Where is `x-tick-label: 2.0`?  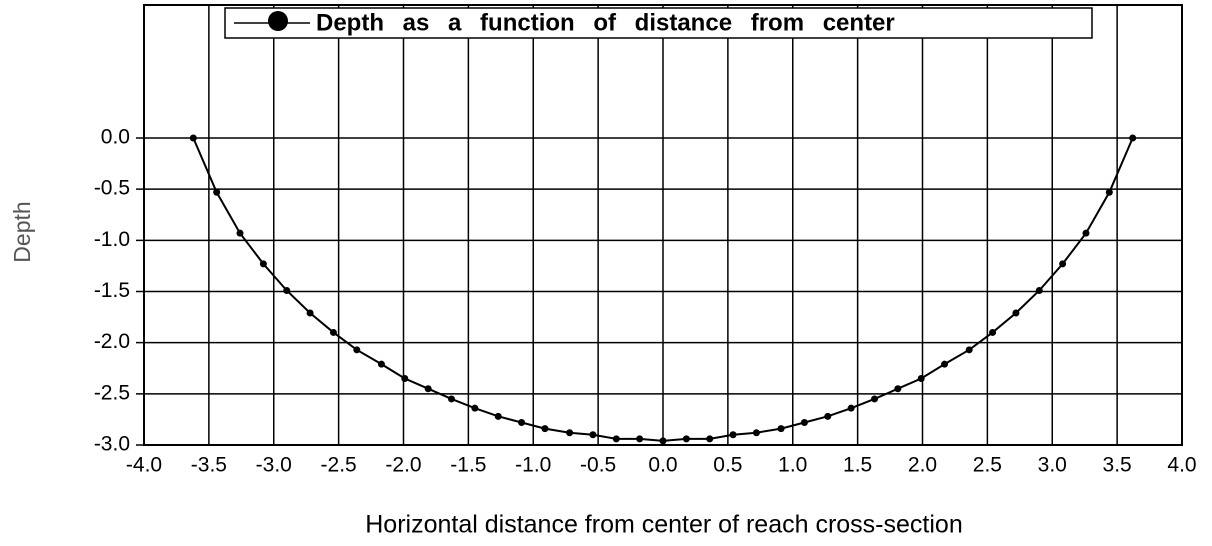 x-tick-label: 2.0 is located at coordinates (922, 465).